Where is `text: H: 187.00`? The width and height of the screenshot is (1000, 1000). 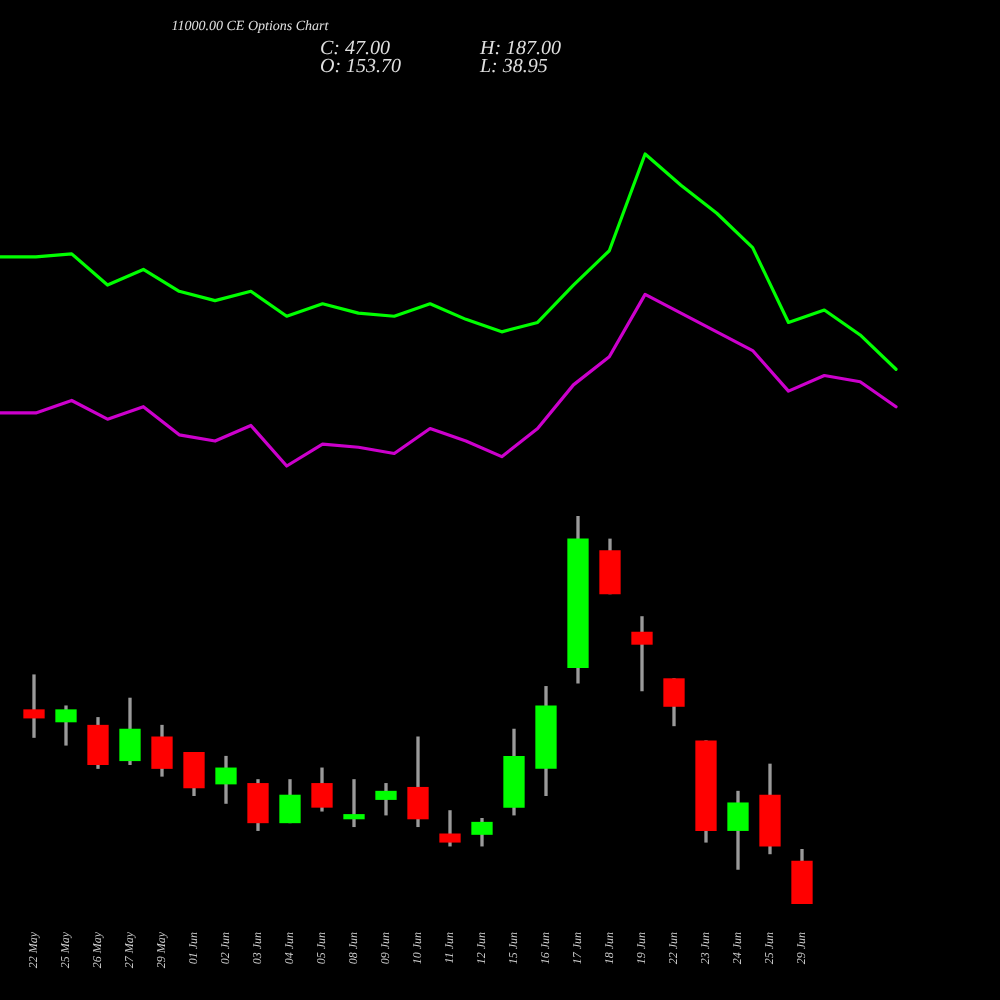 text: H: 187.00 is located at coordinates (522, 49).